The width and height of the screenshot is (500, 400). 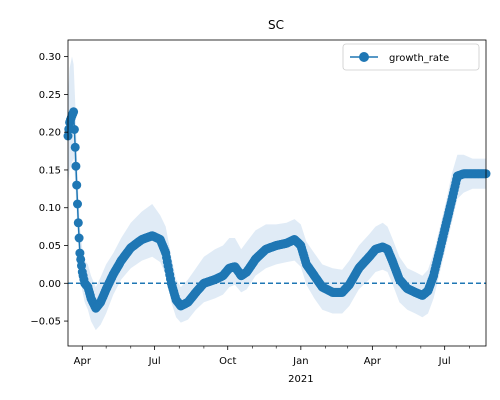 What do you see at coordinates (50, 170) in the screenshot?
I see `y-tick-label: 0.15` at bounding box center [50, 170].